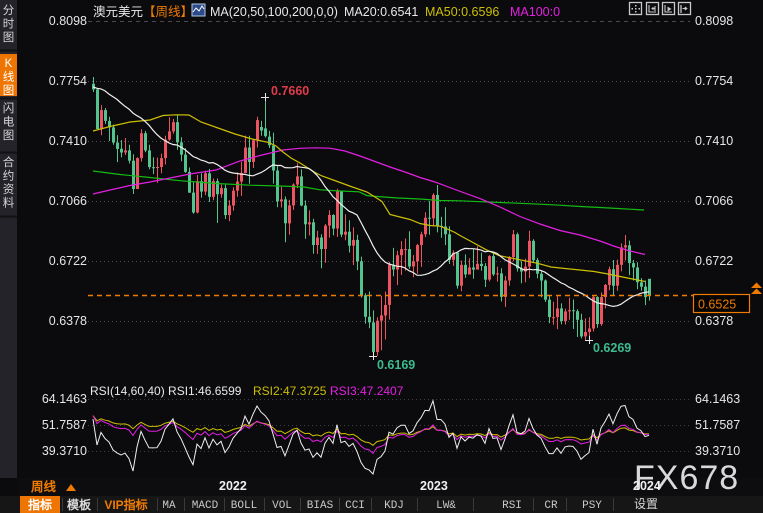  What do you see at coordinates (233, 486) in the screenshot?
I see `svg-text: 2022` at bounding box center [233, 486].